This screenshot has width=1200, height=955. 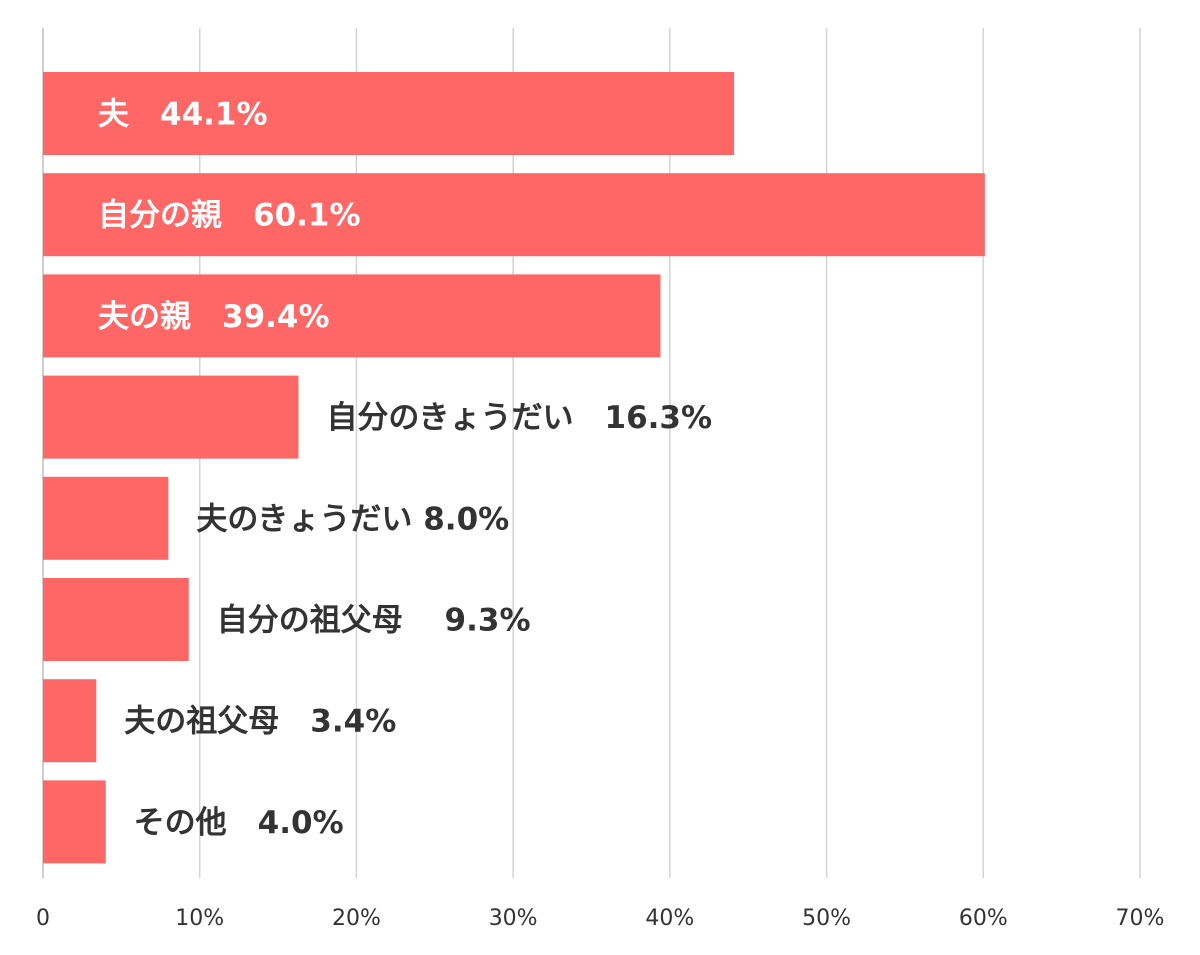 I want to click on data-label-1: 自分の親 60.1%, so click(x=229, y=216).